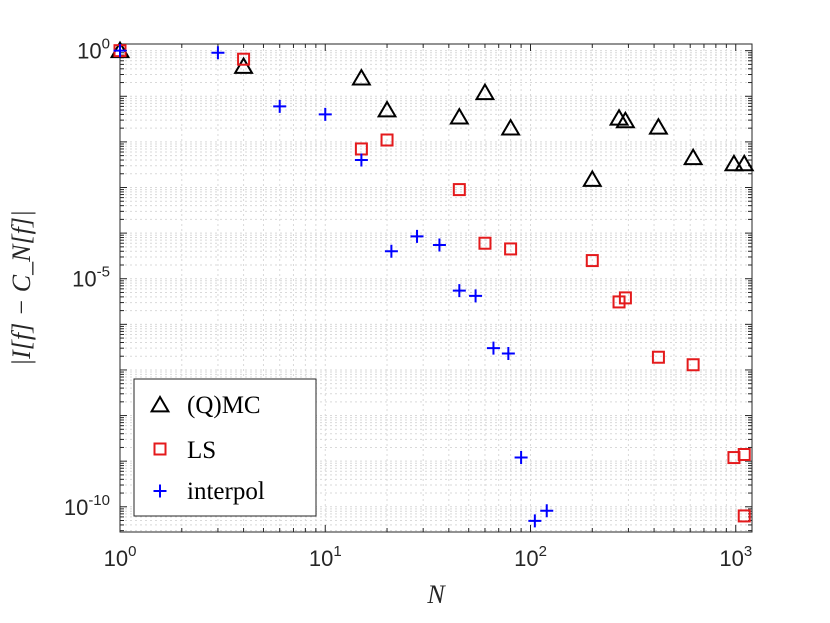  I want to click on legend-box, so click(225, 447).